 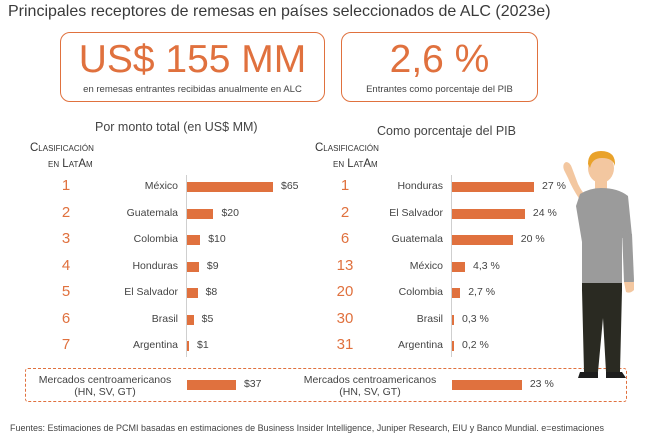 I want to click on value-label: 0,2 %, so click(x=475, y=345).